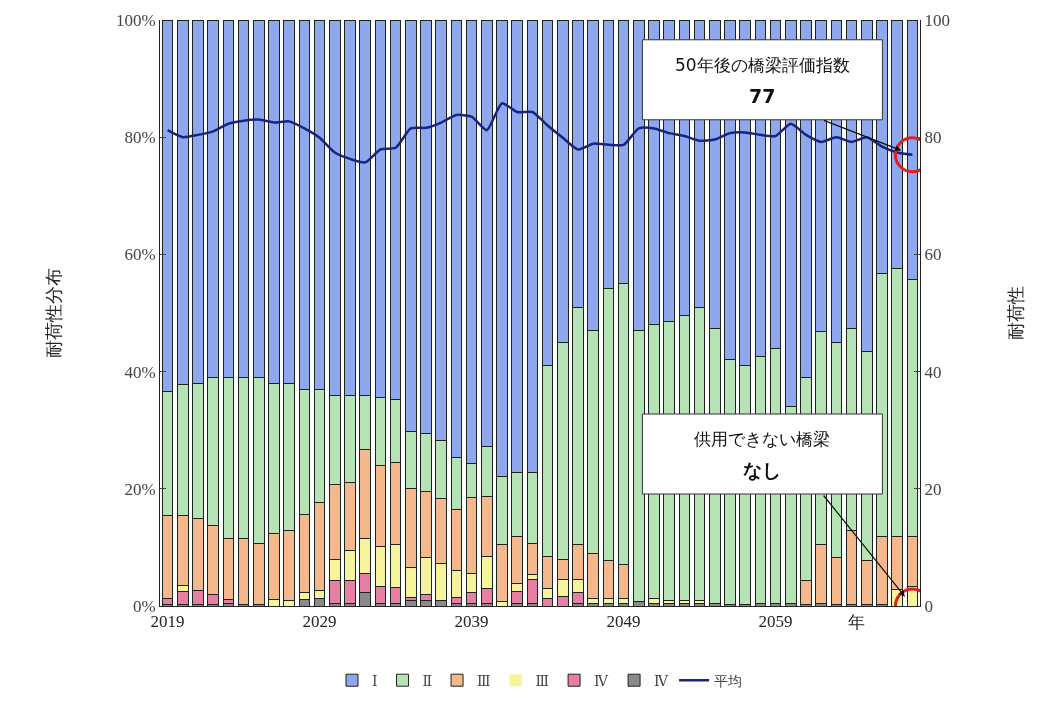  I want to click on annotation: なし, so click(762, 470).